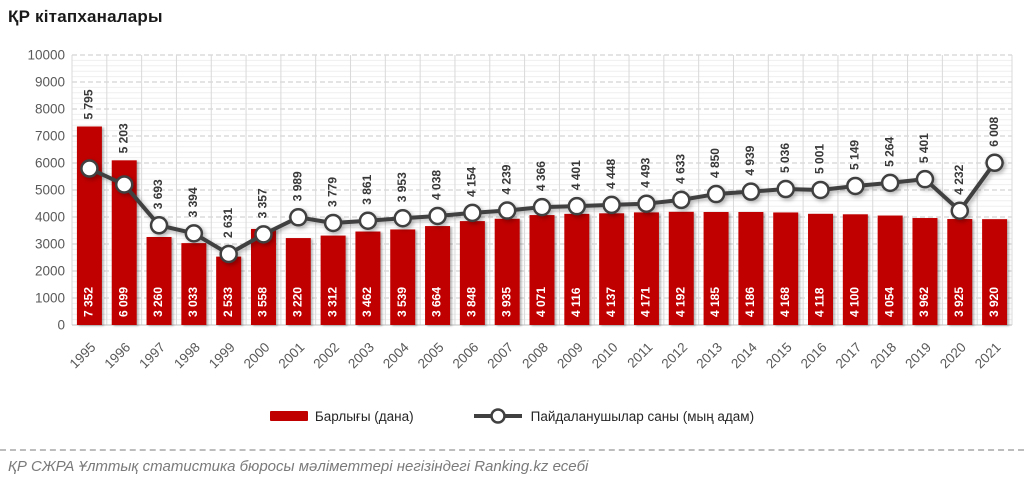 This screenshot has height=485, width=1024. Describe the element at coordinates (681, 200) in the screenshot. I see `line-point-2012` at that location.